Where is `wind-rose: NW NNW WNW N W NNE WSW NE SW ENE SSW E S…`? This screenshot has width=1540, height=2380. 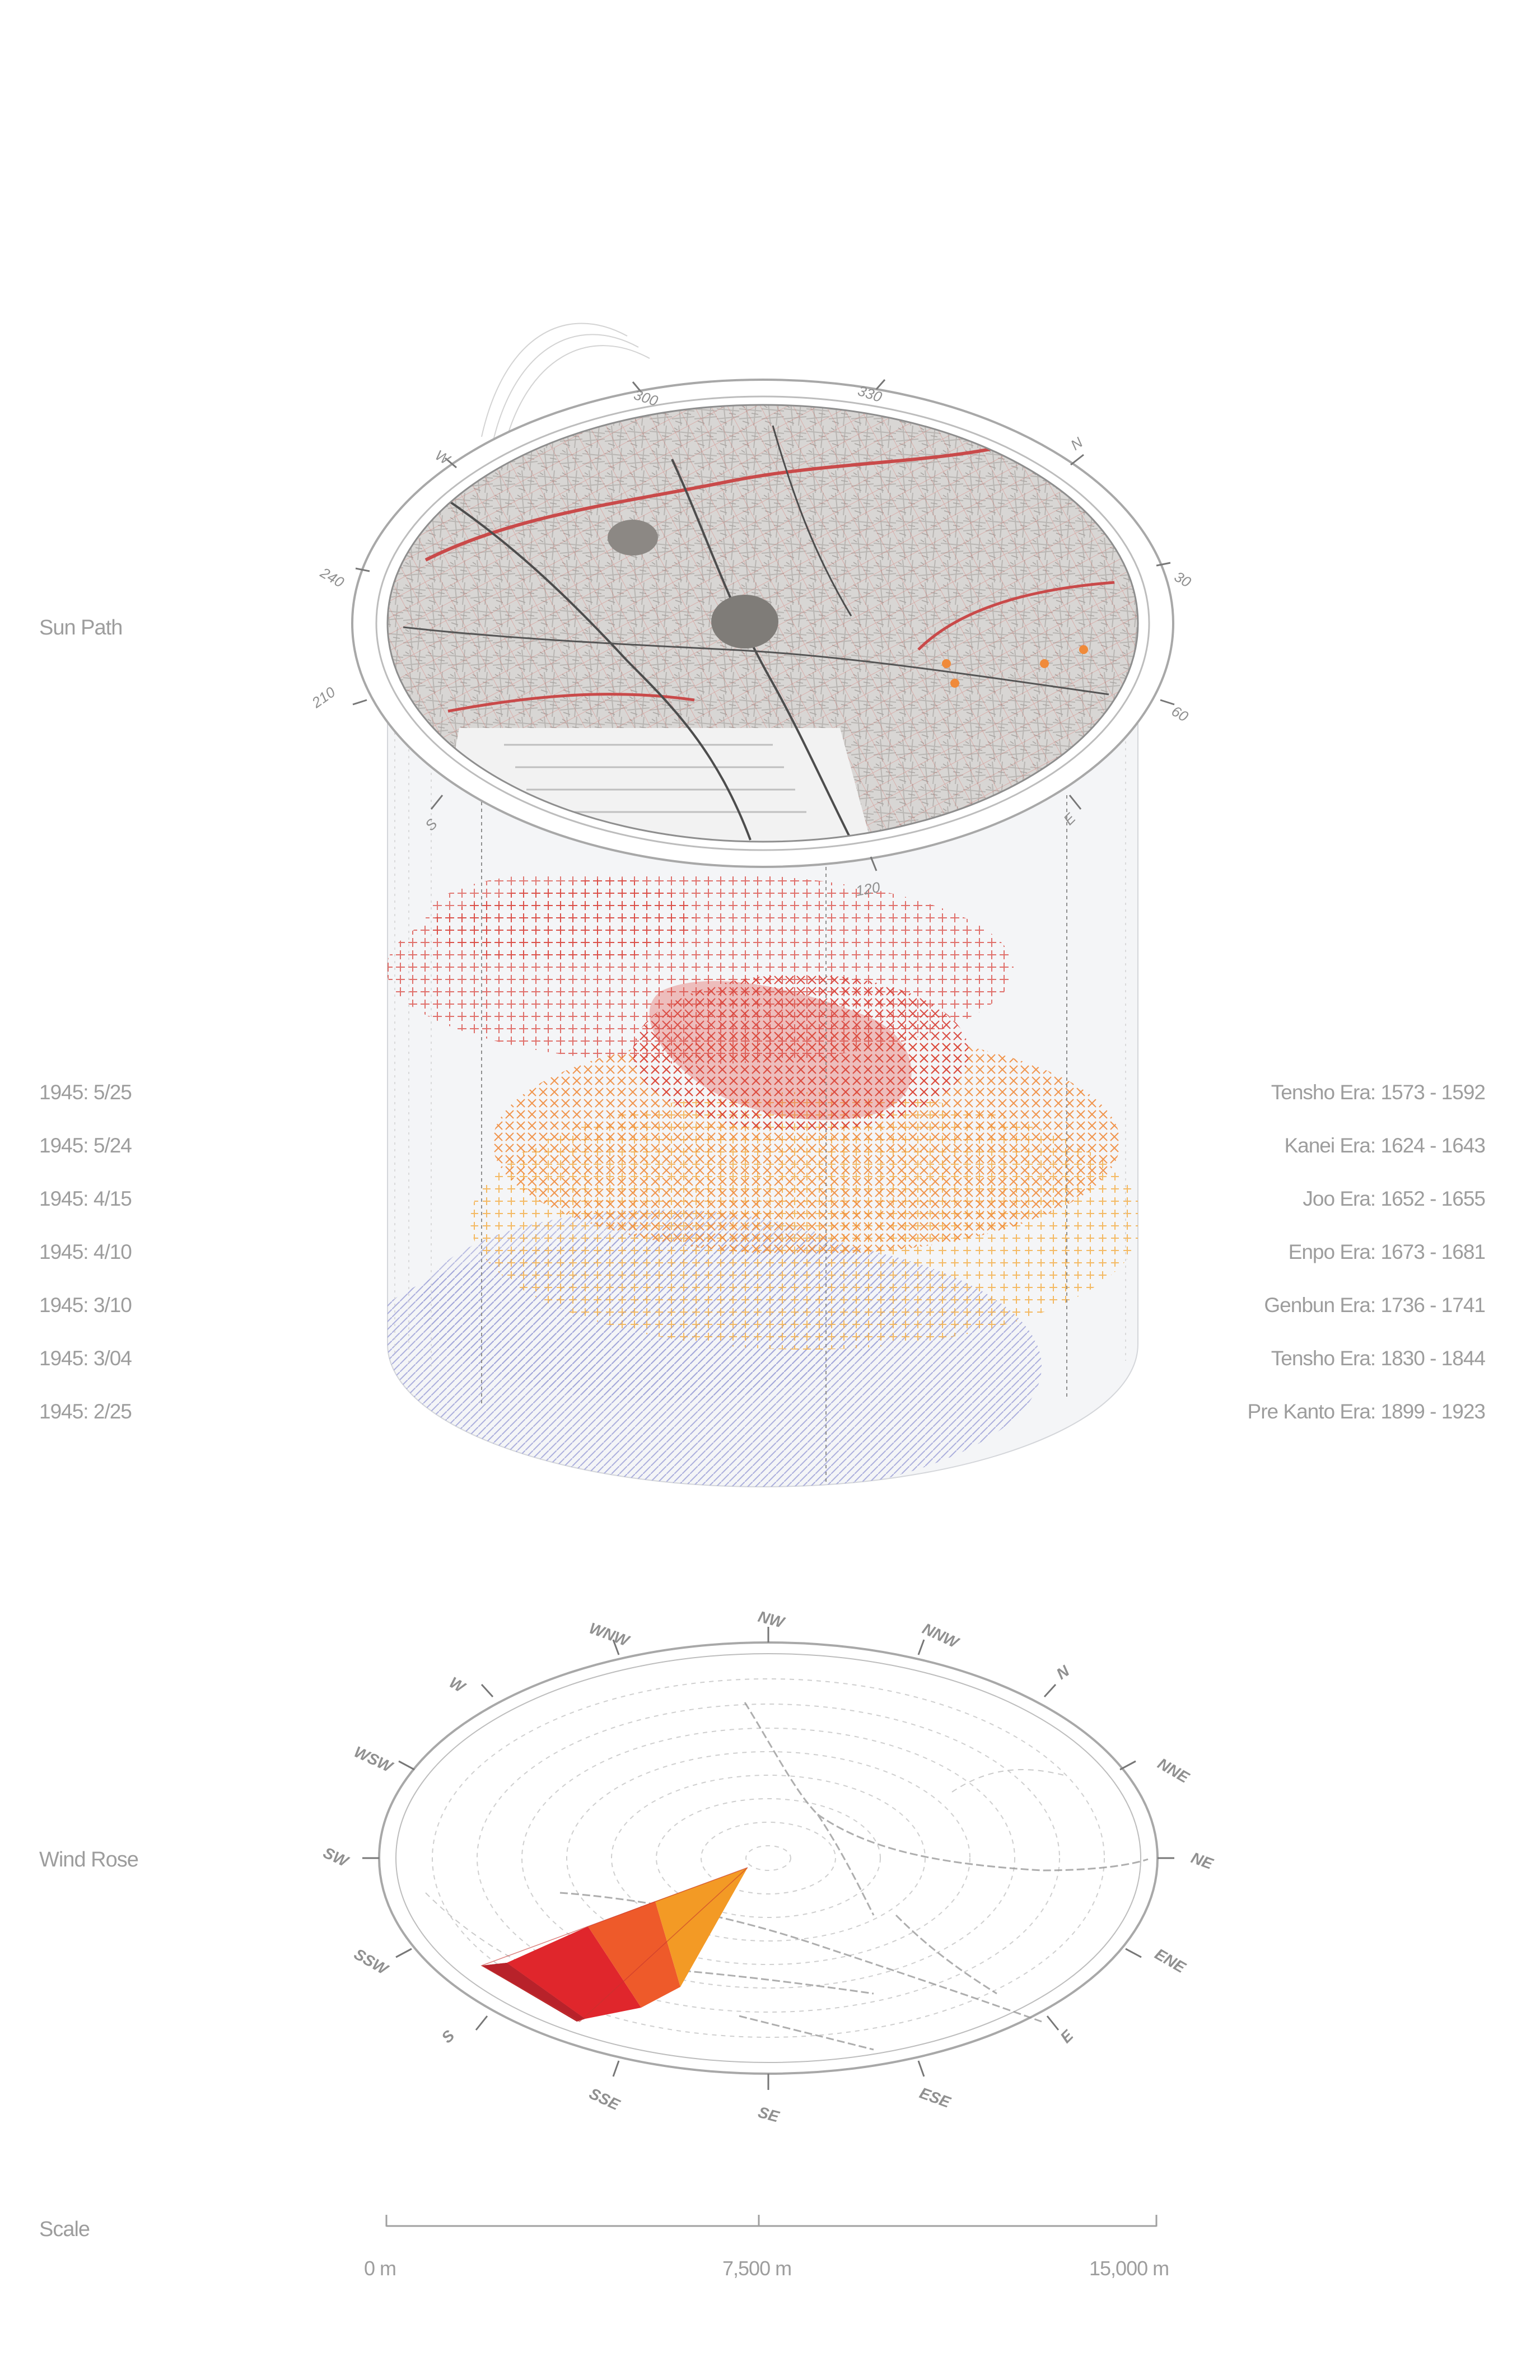
wind-rose: NW NNW WNW N W NNE WSW NE SW ENE SSW E S… is located at coordinates (768, 1867).